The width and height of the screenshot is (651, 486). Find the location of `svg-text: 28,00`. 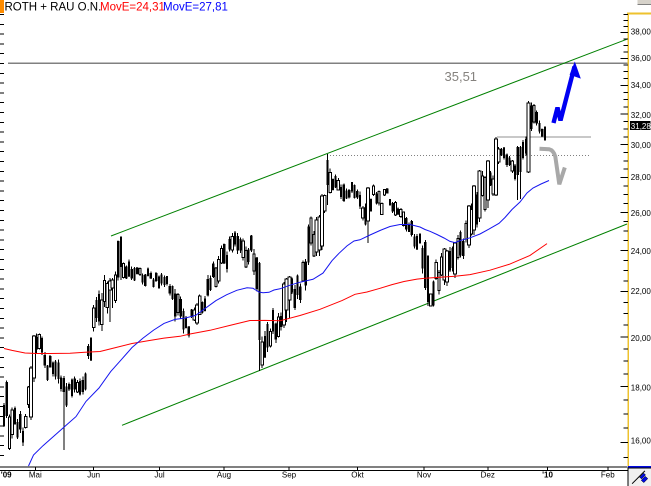

svg-text: 28,00 is located at coordinates (641, 177).